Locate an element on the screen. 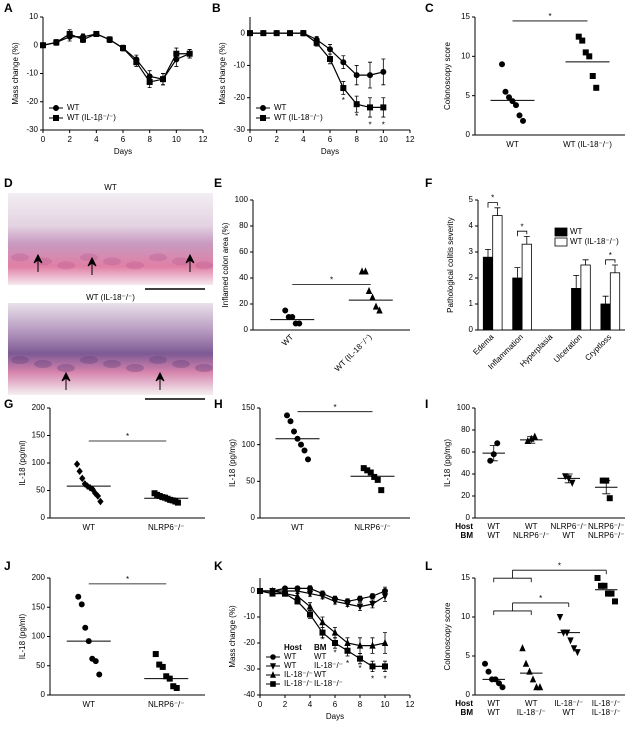 The height and width of the screenshot is (741, 633). significance-bracket is located at coordinates (522, 233).